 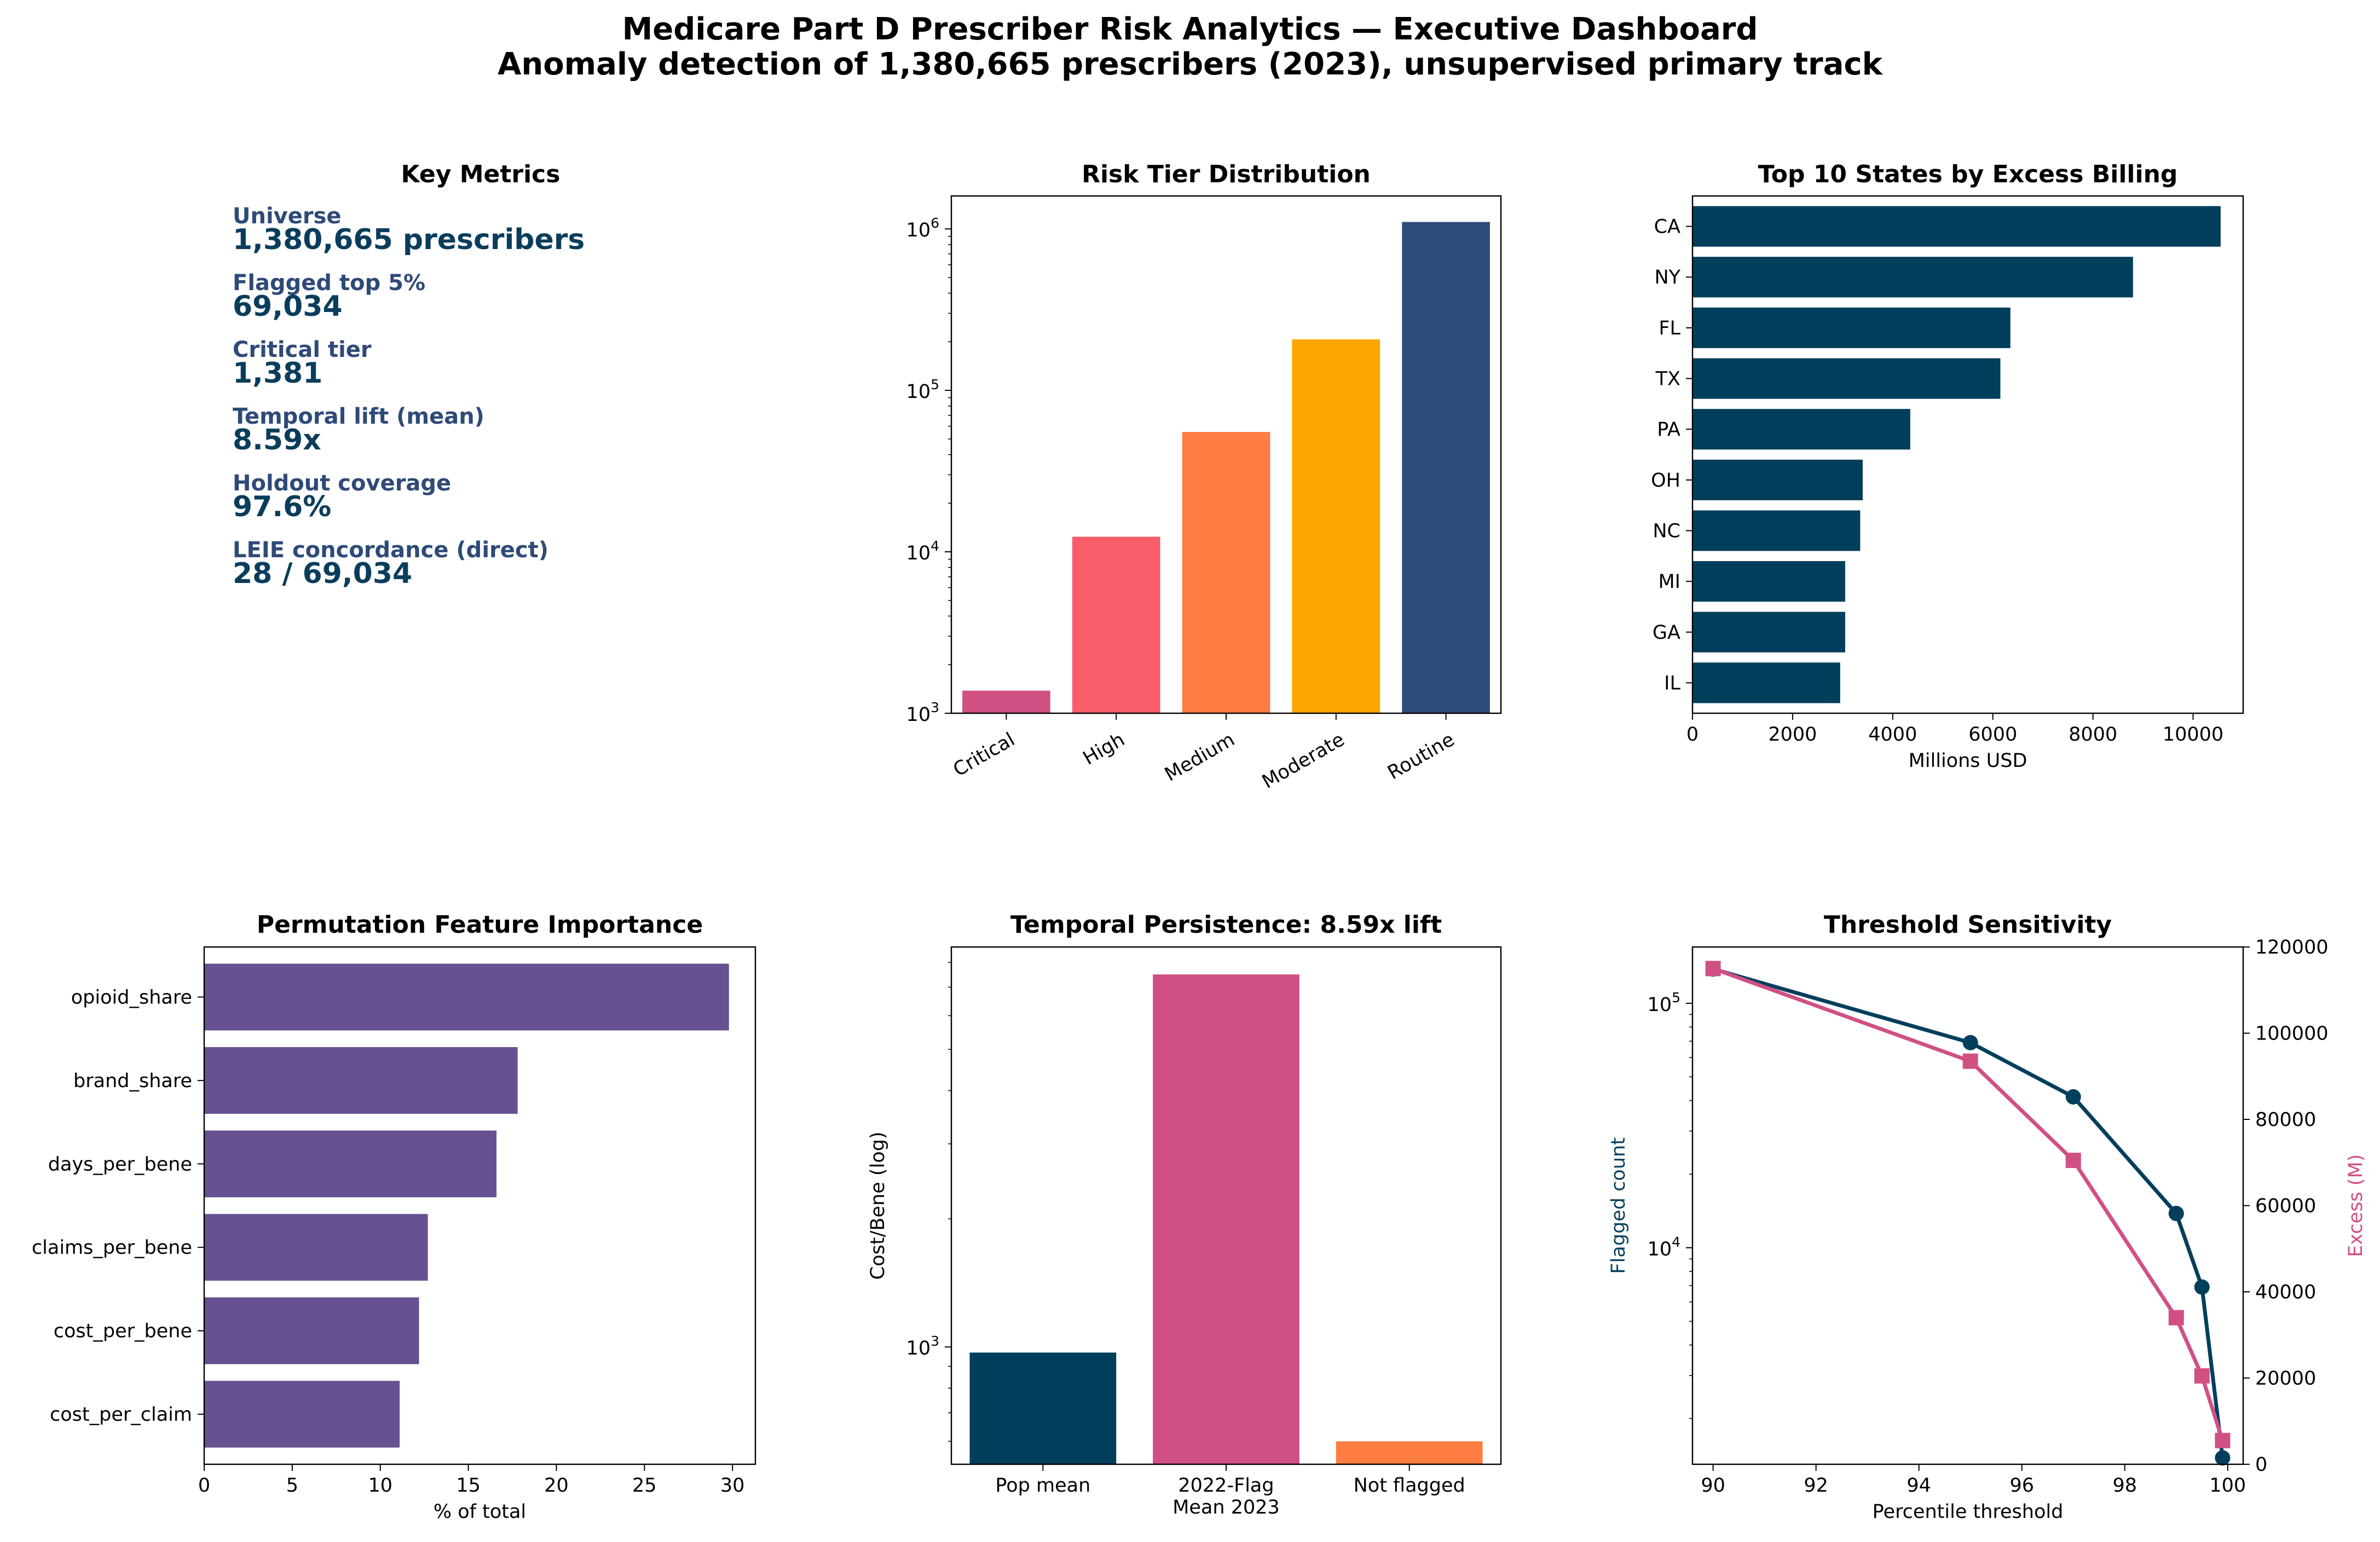 I want to click on temporal-axes, so click(x=1226, y=1205).